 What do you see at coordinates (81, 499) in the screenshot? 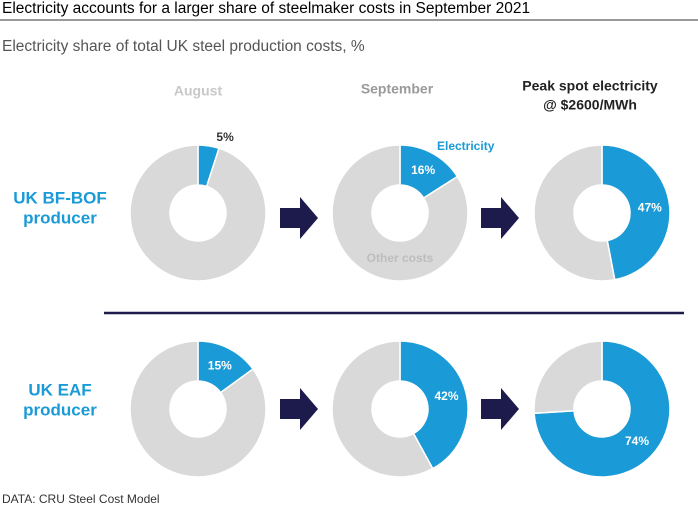
I see `source-note: DATA: CRU Steel Cost Model` at bounding box center [81, 499].